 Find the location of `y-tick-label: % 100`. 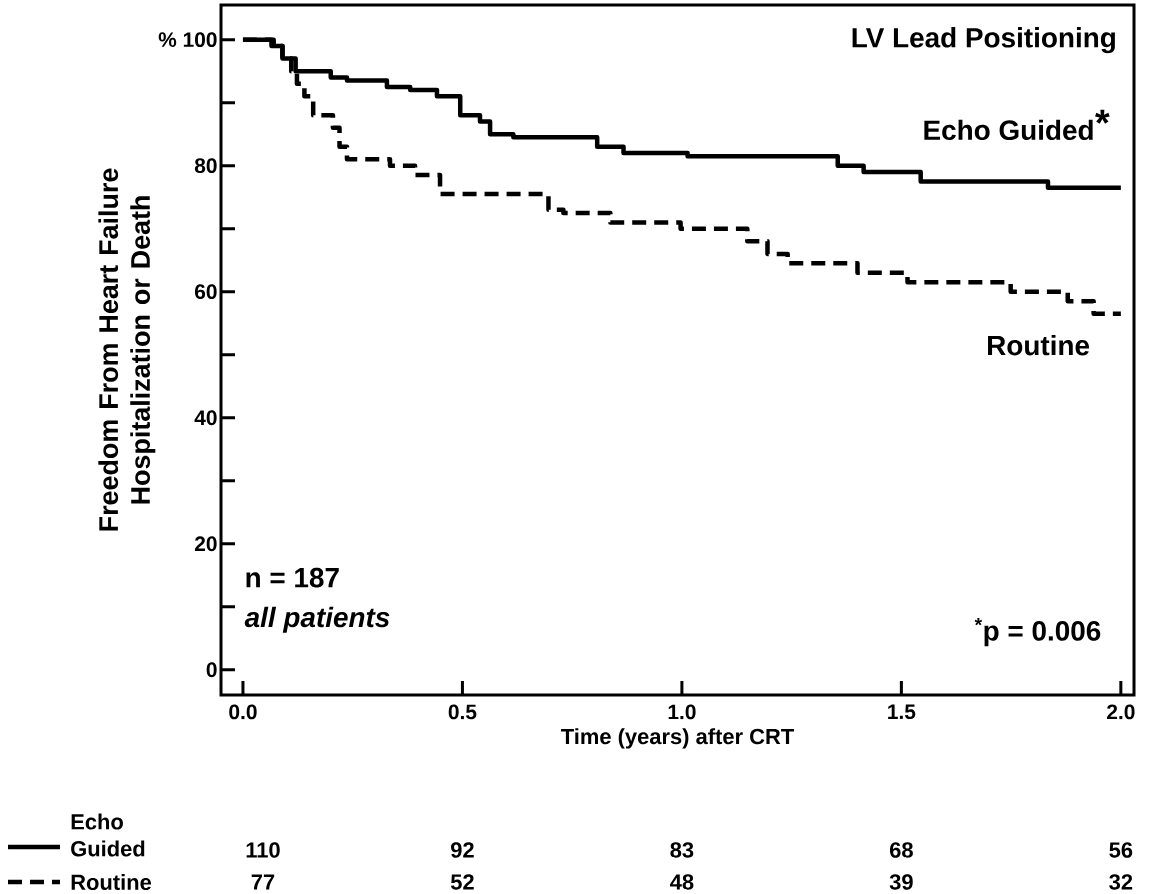

y-tick-label: % 100 is located at coordinates (187, 40).